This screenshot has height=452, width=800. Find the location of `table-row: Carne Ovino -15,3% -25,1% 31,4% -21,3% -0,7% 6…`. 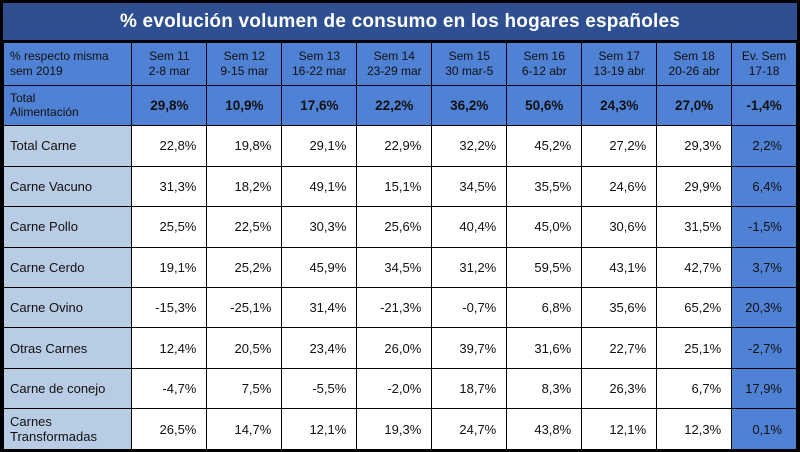

table-row: Carne Ovino -15,3% -25,1% 31,4% -21,3% -0,7% 6… is located at coordinates (400, 307).